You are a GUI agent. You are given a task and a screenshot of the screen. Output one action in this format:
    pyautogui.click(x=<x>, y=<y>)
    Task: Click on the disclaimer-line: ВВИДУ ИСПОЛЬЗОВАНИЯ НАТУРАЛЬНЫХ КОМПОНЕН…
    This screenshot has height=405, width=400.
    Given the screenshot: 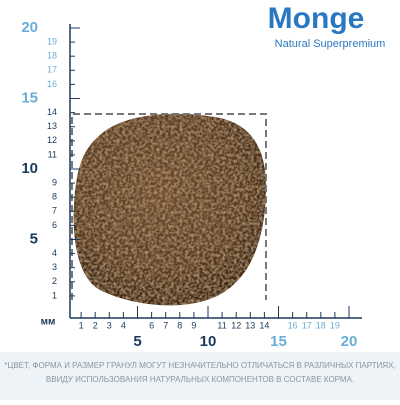 What is the action you would take?
    pyautogui.click(x=200, y=379)
    